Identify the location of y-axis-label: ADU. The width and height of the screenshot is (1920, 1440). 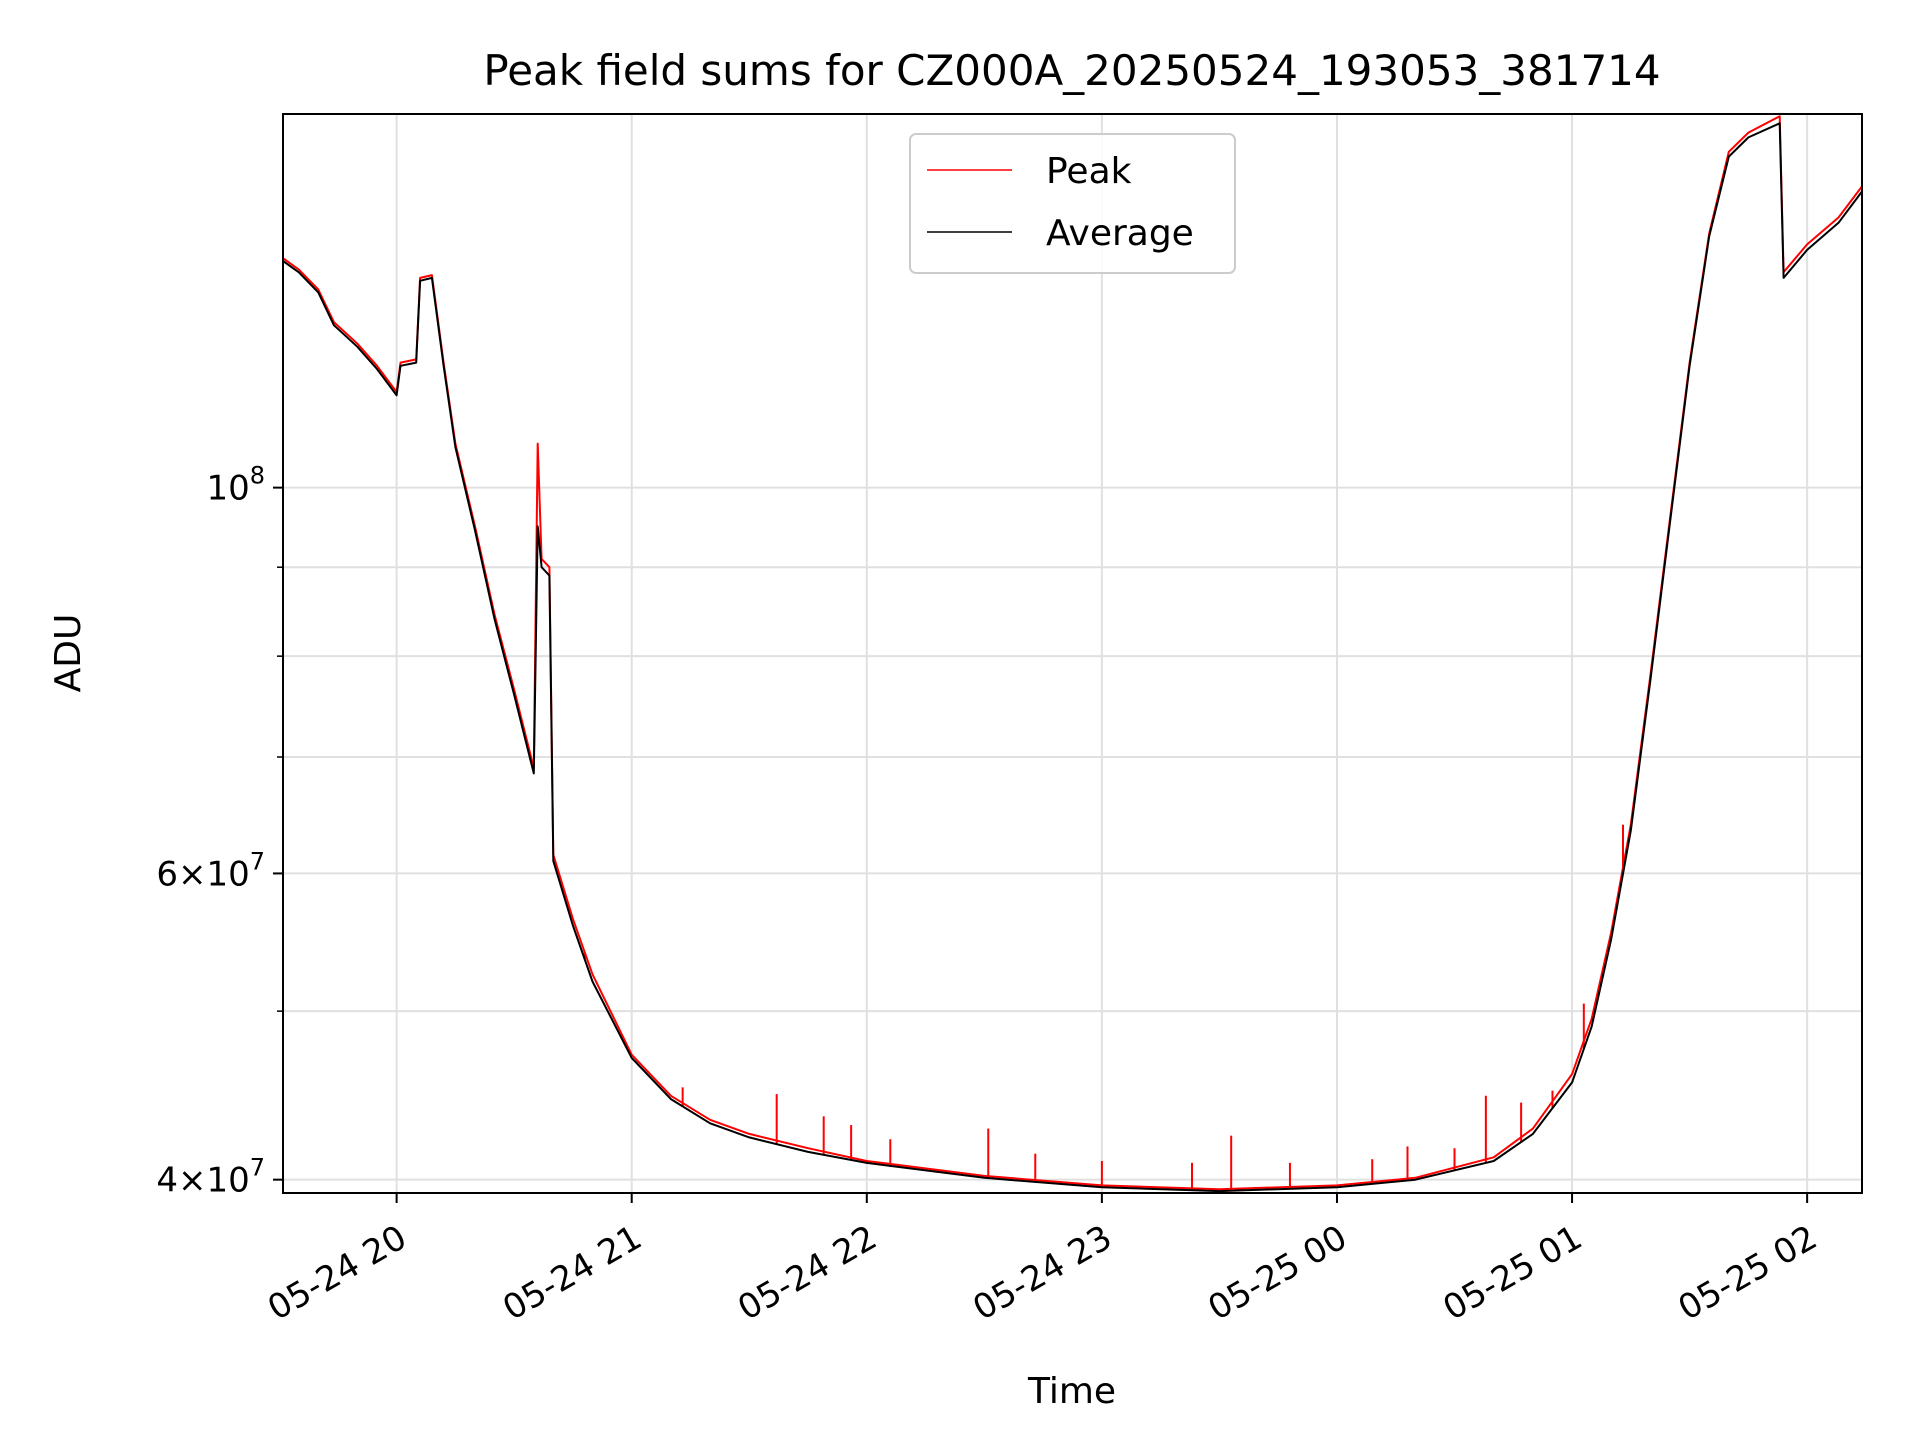
(68, 653).